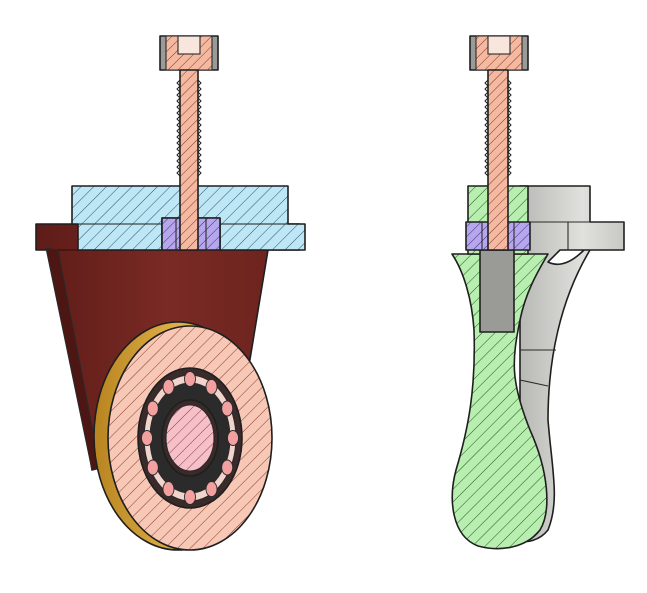  I want to click on arm-side-gray, so click(572, 364).